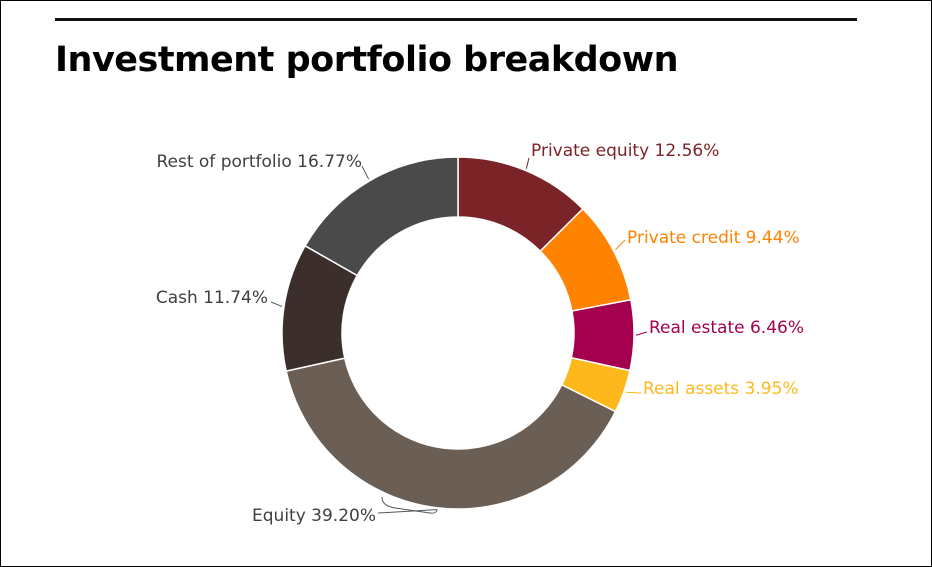 The width and height of the screenshot is (932, 567). I want to click on slice-rest-of-portfolio, so click(381, 216).